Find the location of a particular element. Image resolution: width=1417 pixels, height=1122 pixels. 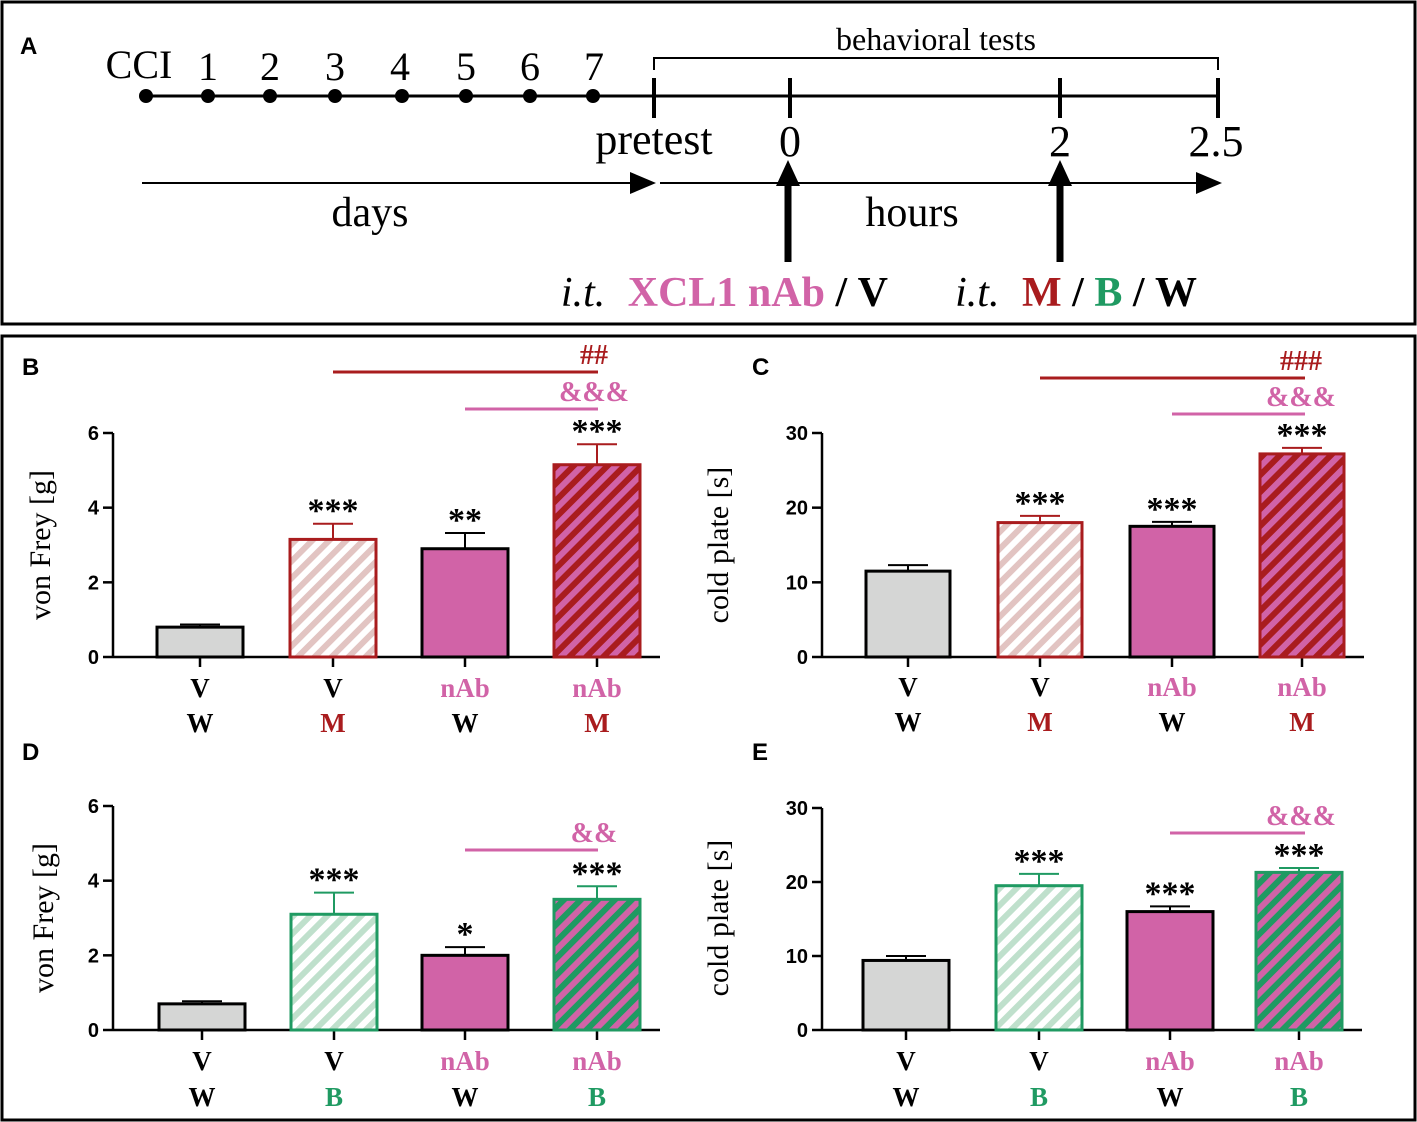

comparison-label: ## is located at coordinates (594, 355).